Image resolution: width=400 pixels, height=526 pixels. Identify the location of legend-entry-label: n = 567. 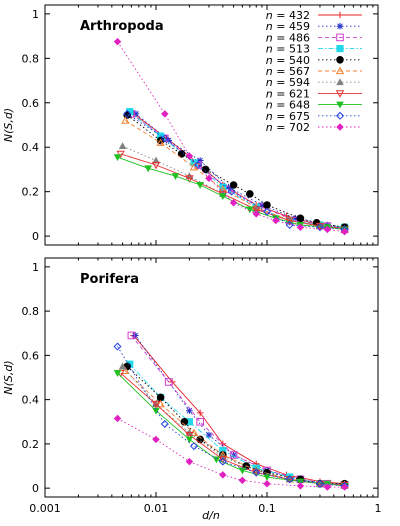
(288, 71).